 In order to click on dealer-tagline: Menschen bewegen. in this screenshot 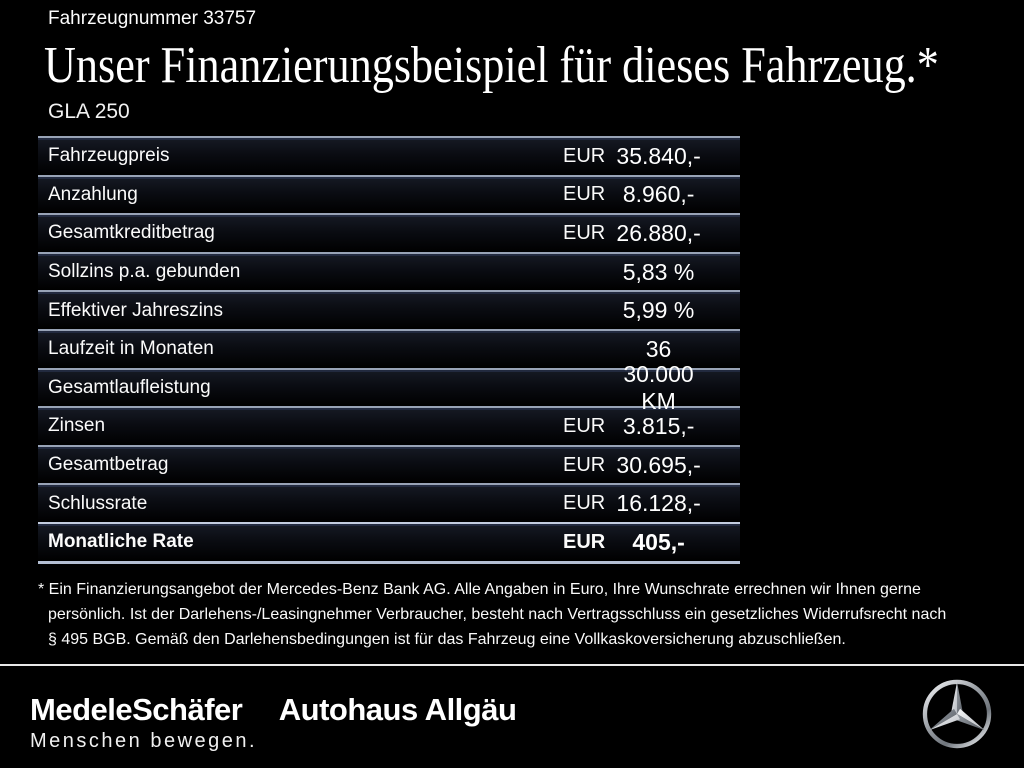, I will do `click(144, 741)`.